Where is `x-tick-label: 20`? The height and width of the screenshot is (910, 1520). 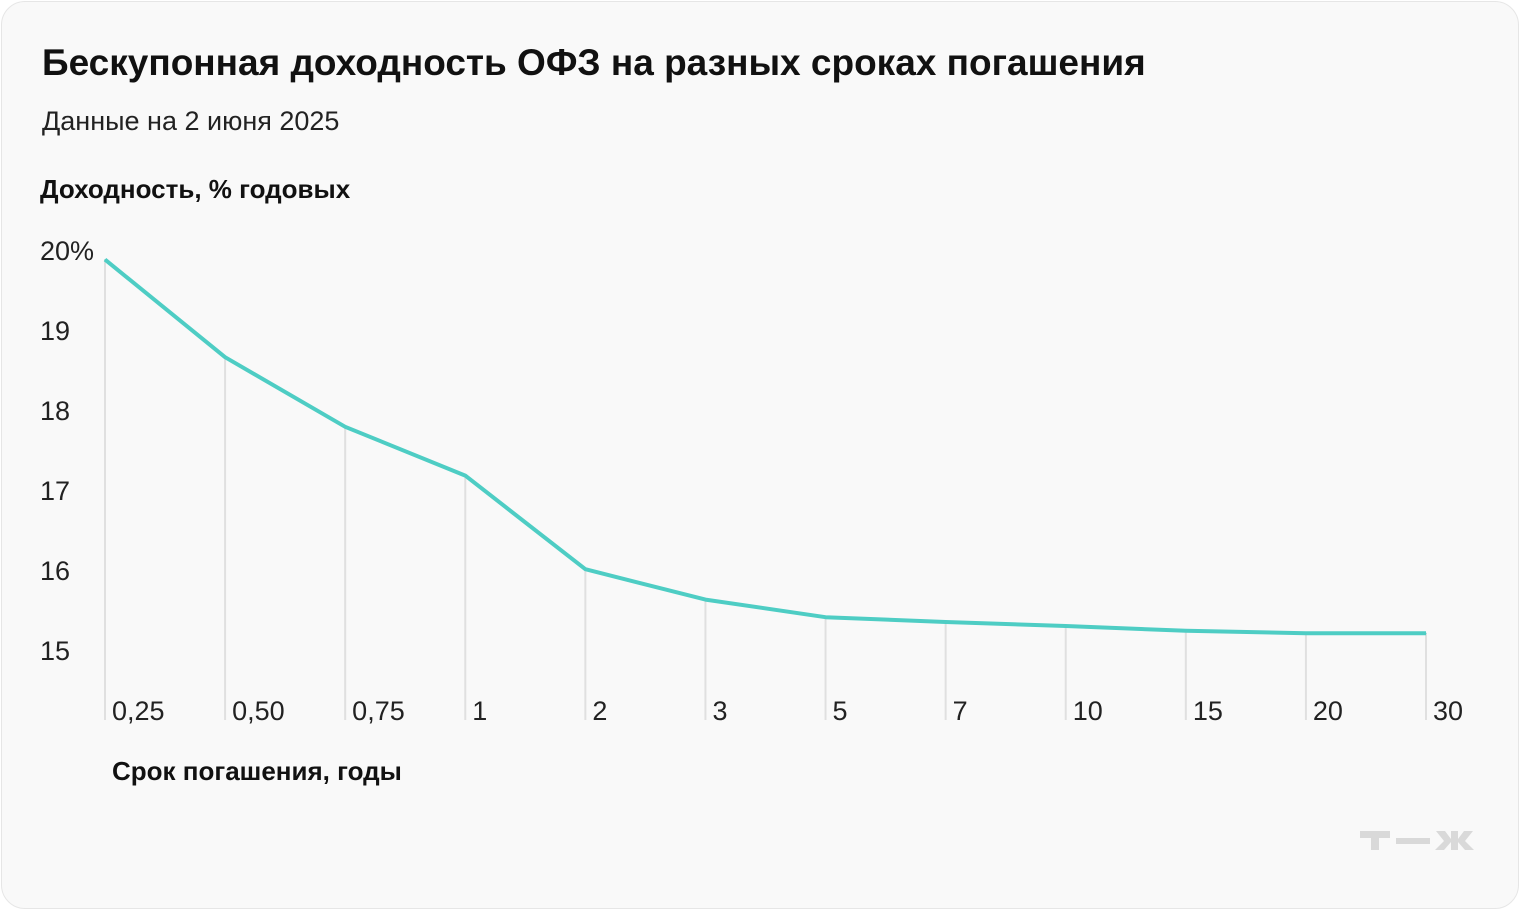
x-tick-label: 20 is located at coordinates (1328, 711).